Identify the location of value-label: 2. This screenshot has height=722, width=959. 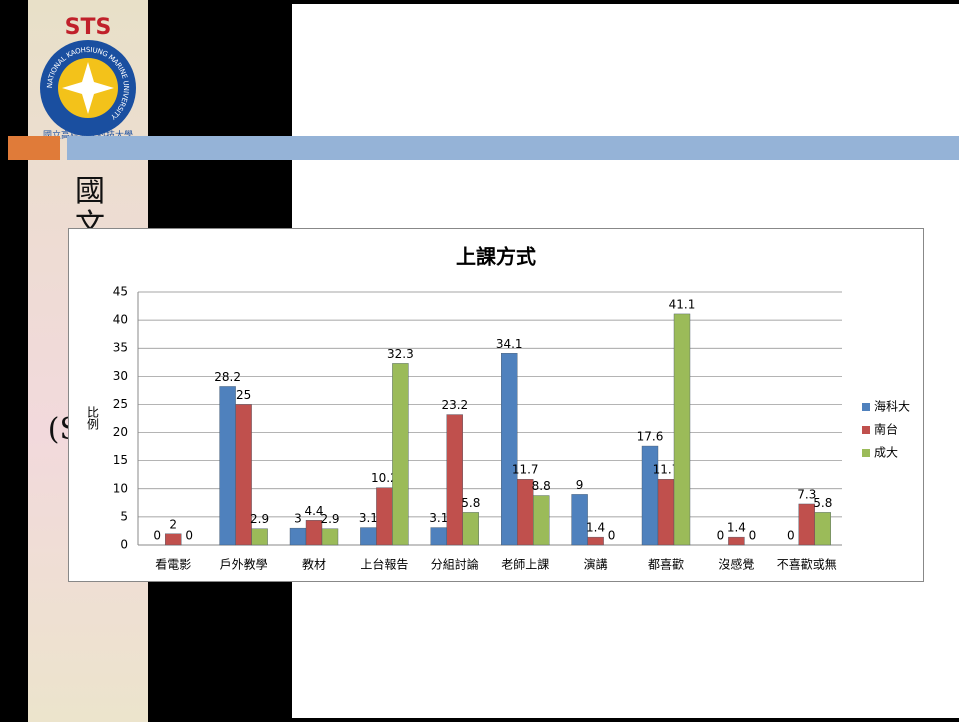
(173, 524).